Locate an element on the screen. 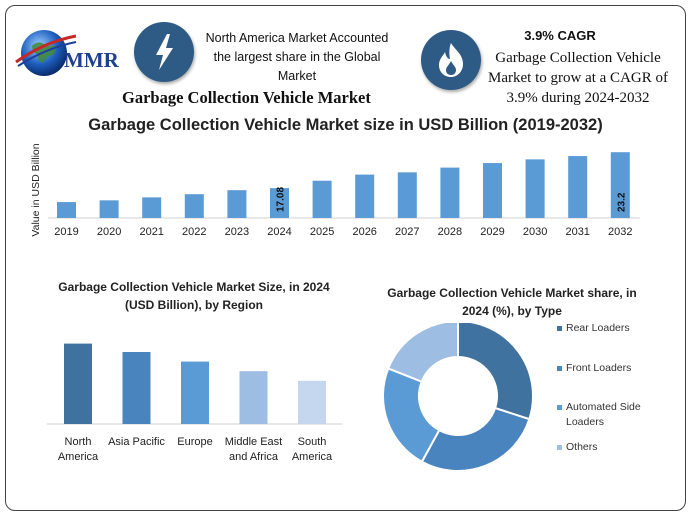  legend-label: Automated Side Loaders is located at coordinates (603, 414).